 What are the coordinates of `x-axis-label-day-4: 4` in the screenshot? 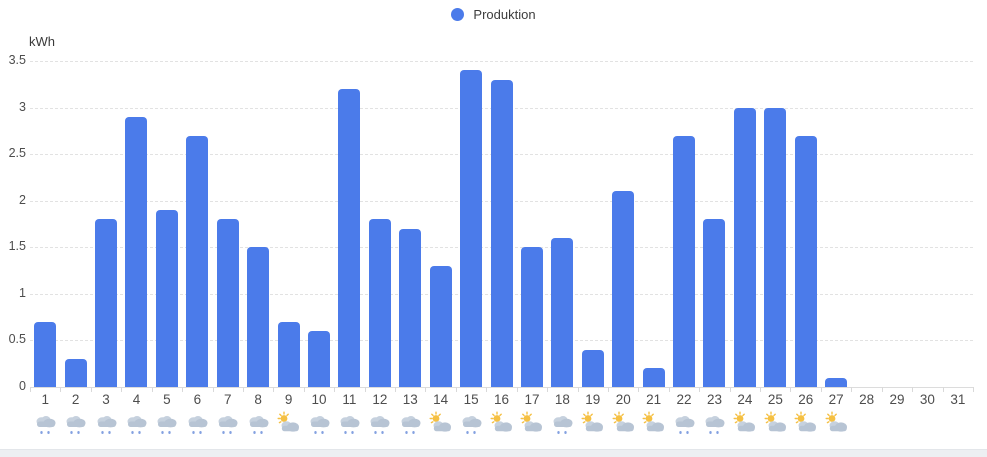 It's located at (136, 399).